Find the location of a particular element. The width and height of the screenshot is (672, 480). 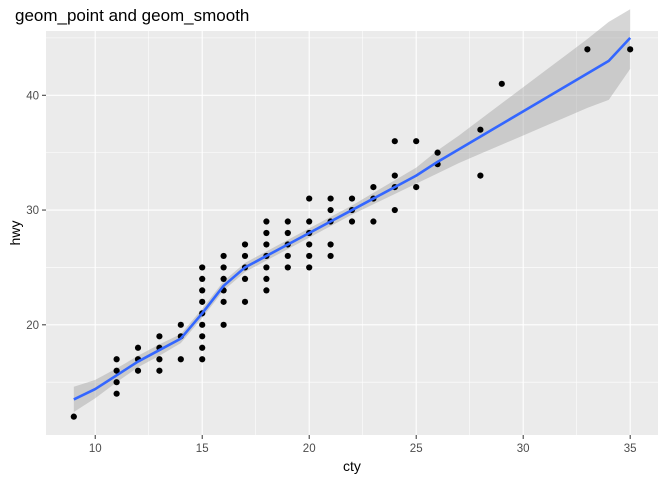

x-tick-label: 10 is located at coordinates (95, 449).